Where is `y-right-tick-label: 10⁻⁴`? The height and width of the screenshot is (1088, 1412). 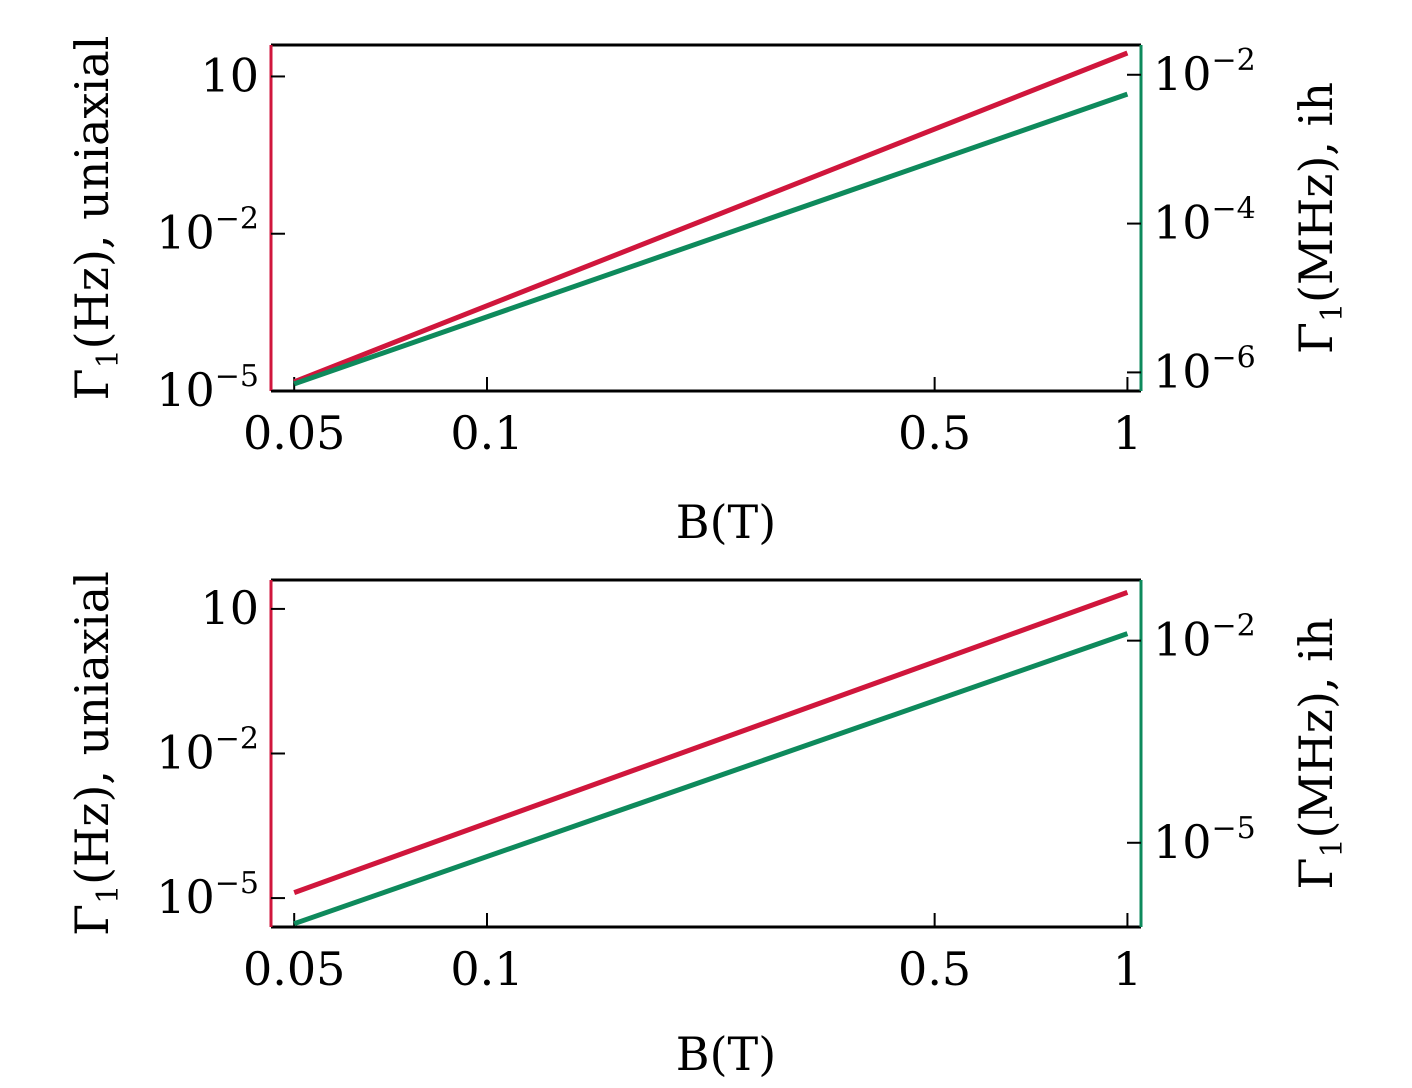
y-right-tick-label: 10⁻⁴ is located at coordinates (1204, 221).